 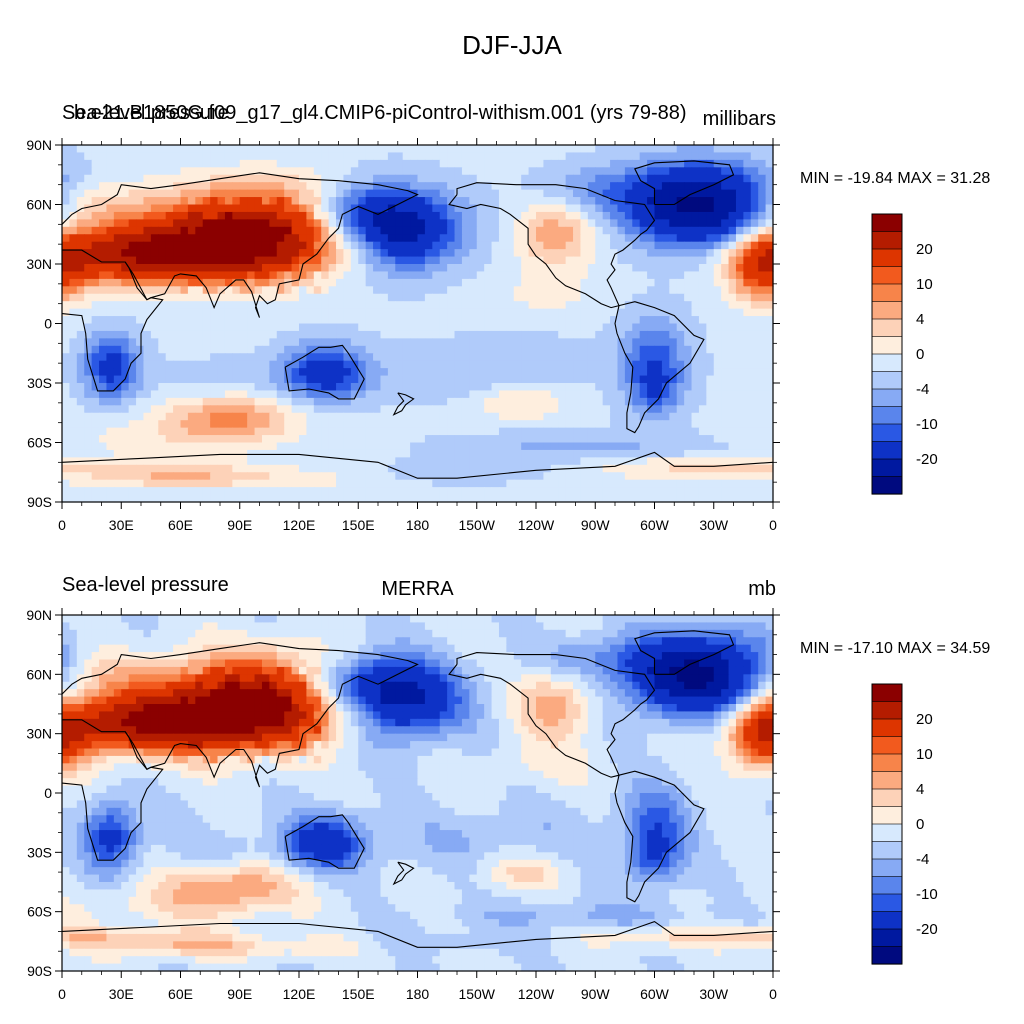 I want to click on y-tick-label: 60N, so click(x=39, y=205).